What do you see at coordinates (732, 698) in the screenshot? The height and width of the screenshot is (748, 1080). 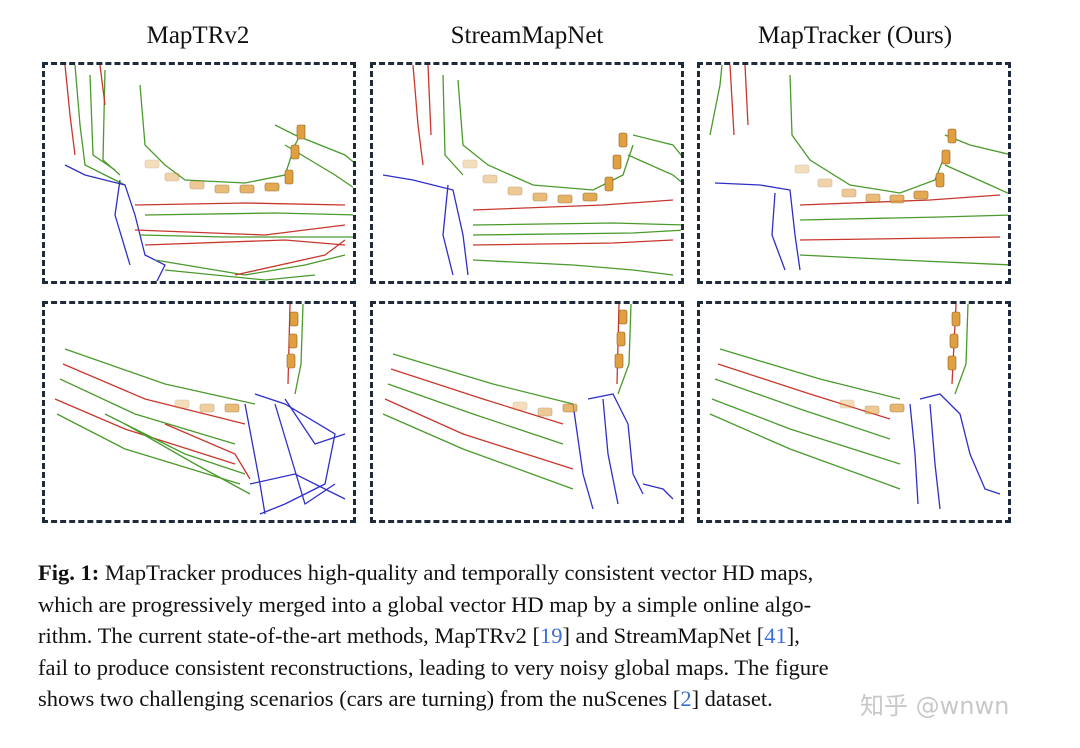 I see `caption-text: ] dataset.` at bounding box center [732, 698].